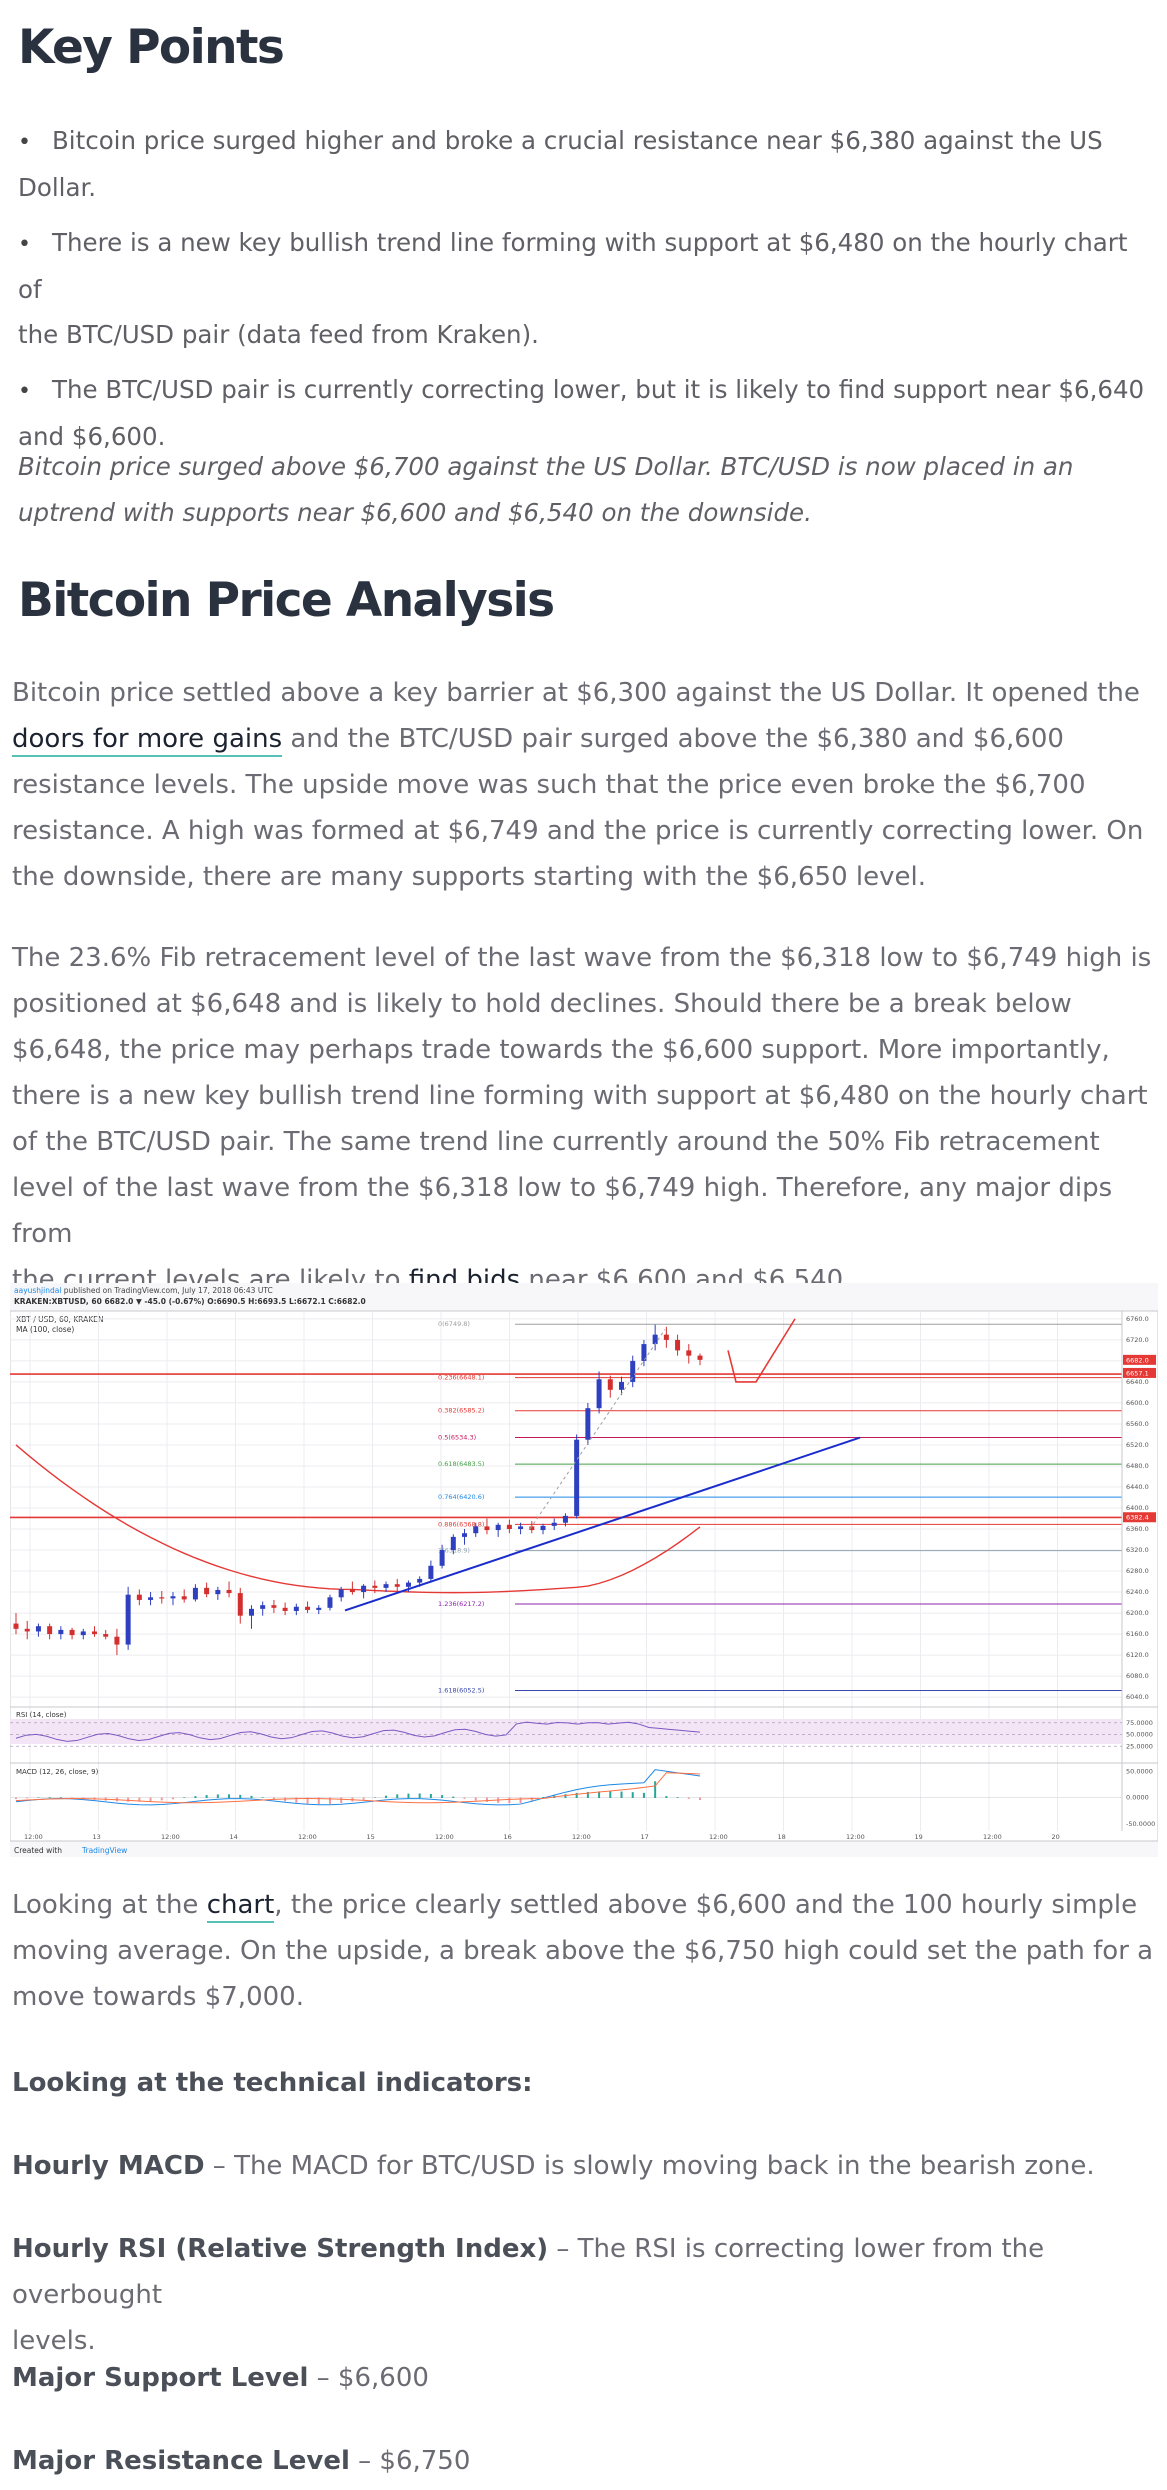  I want to click on tradingview-logo-text: TradingView, so click(104, 1850).